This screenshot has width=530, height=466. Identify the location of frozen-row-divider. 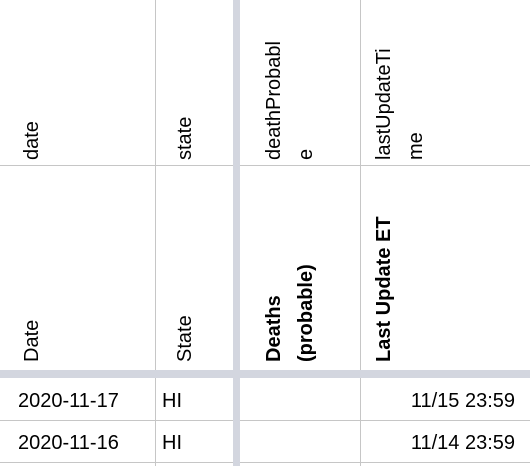
(265, 374).